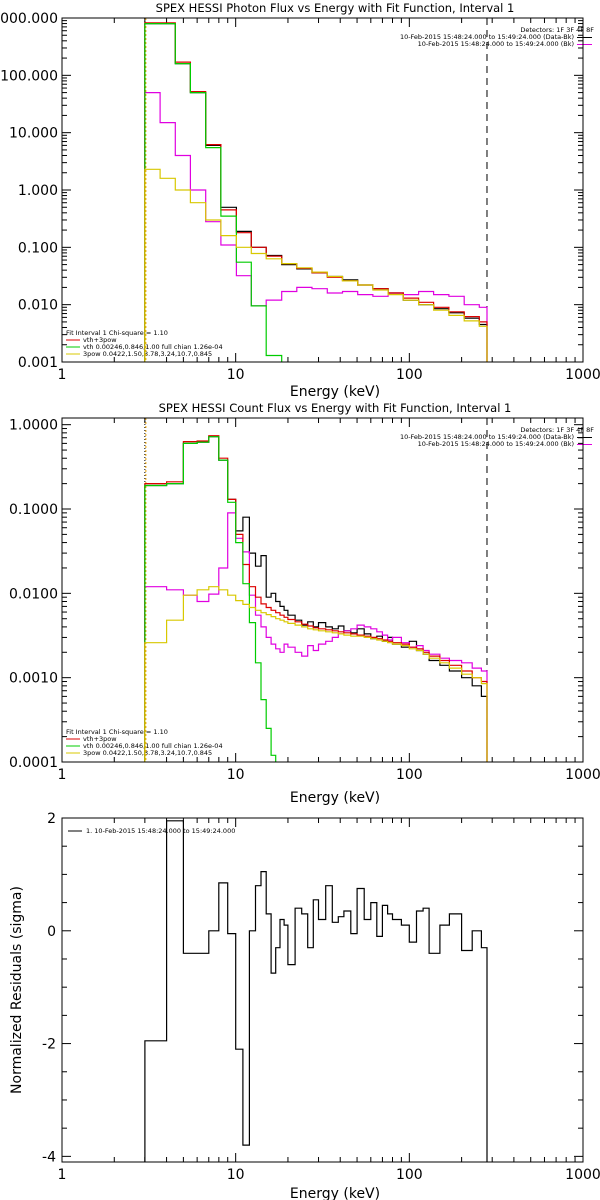  What do you see at coordinates (557, 30) in the screenshot?
I see `photon-flux-detectors: Detectors: 1F 3F 4F 8F` at bounding box center [557, 30].